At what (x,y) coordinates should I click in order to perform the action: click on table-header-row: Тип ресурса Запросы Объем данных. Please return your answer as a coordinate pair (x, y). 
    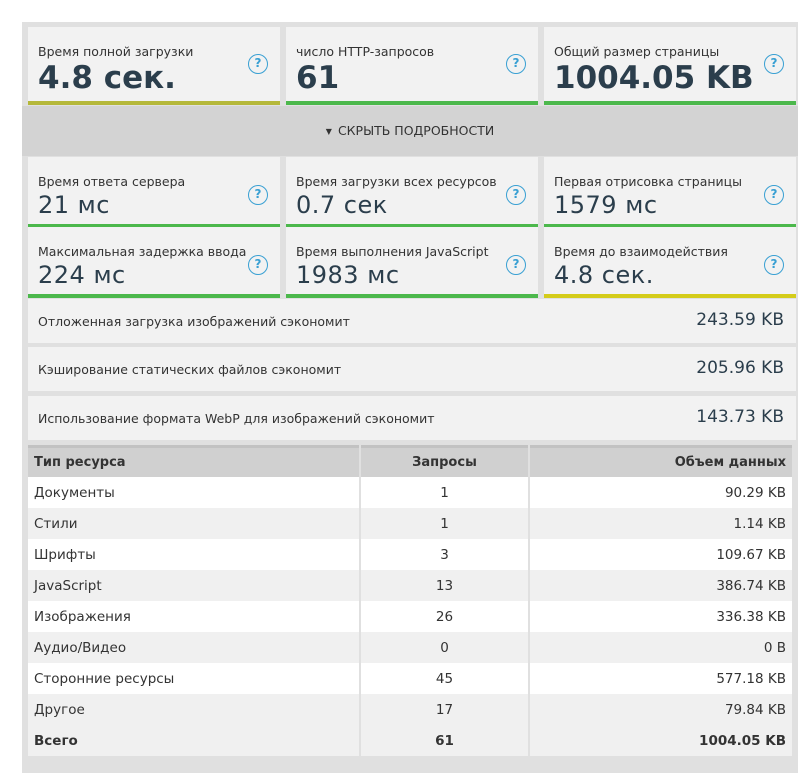
    Looking at the image, I should click on (410, 461).